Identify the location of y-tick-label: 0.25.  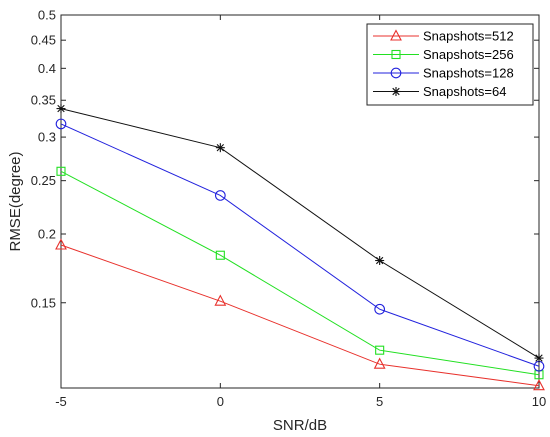
(43, 180).